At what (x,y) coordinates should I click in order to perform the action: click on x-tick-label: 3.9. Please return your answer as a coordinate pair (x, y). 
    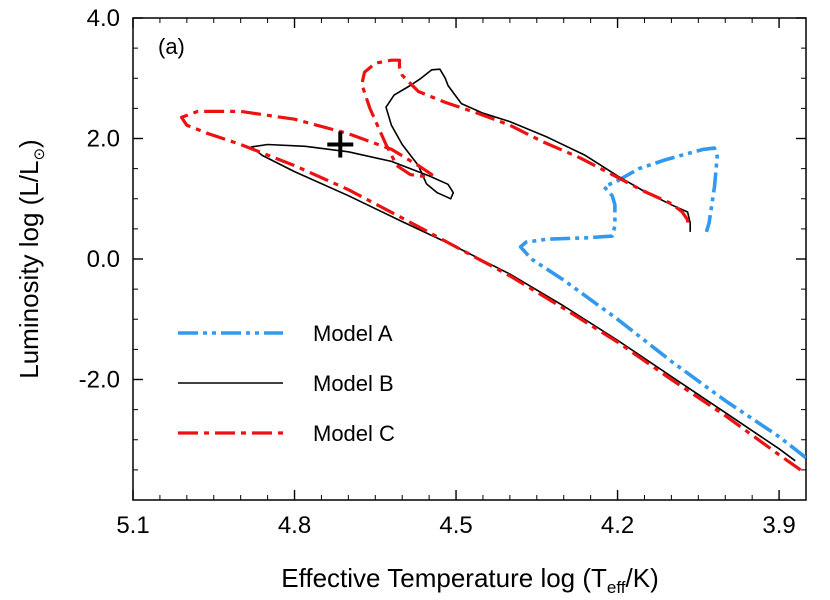
    Looking at the image, I should click on (778, 525).